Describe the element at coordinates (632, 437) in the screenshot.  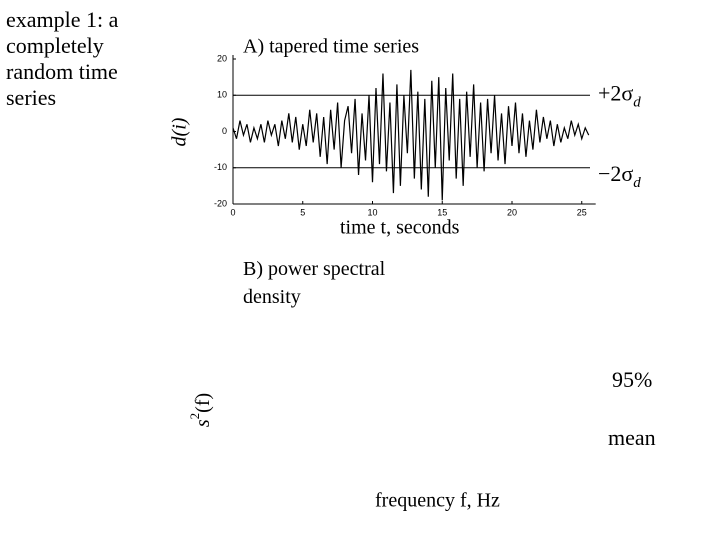
I see `annotation: mean` at that location.